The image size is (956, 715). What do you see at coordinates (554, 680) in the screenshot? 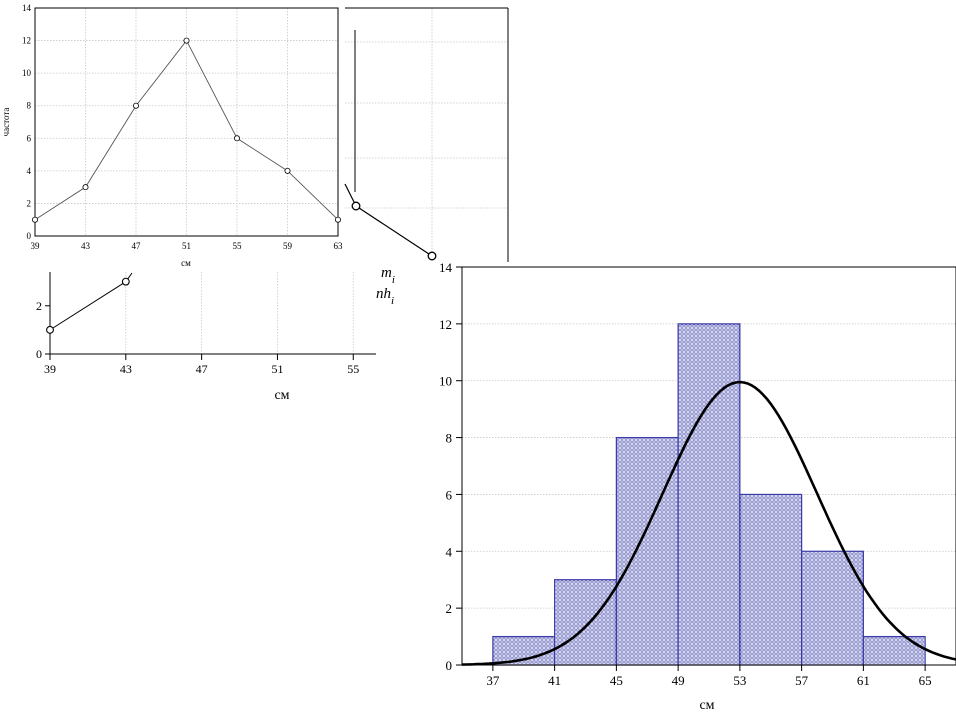
I see `x-tick-label: 41` at bounding box center [554, 680].